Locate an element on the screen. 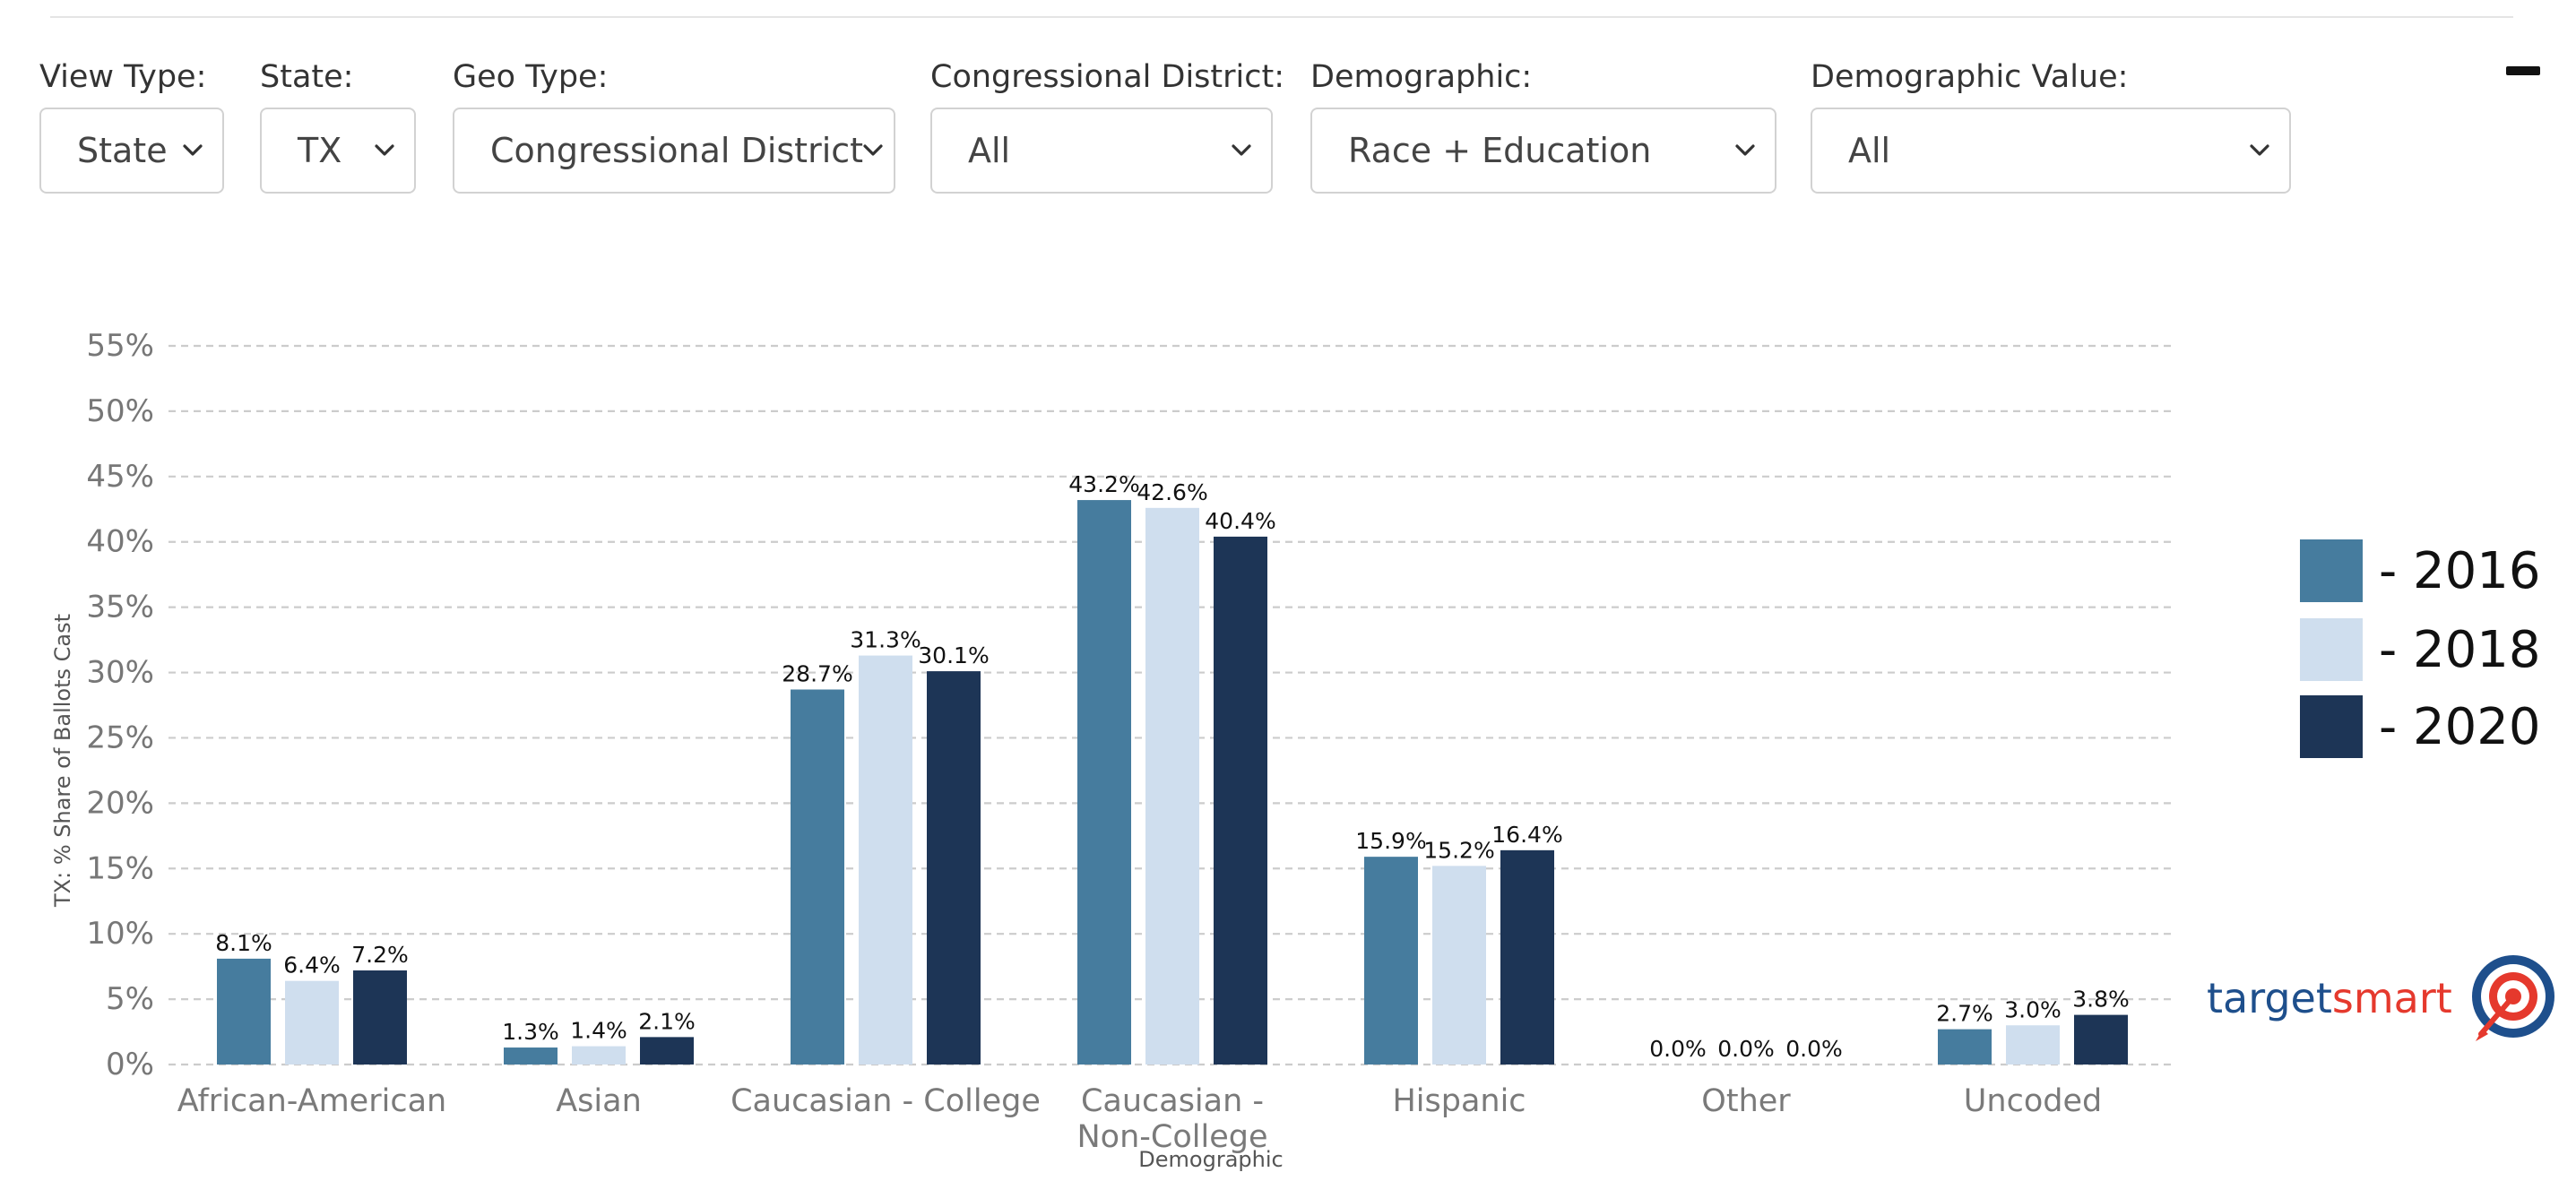 The height and width of the screenshot is (1181, 2576). demographic-value: Race + Education is located at coordinates (1500, 150).